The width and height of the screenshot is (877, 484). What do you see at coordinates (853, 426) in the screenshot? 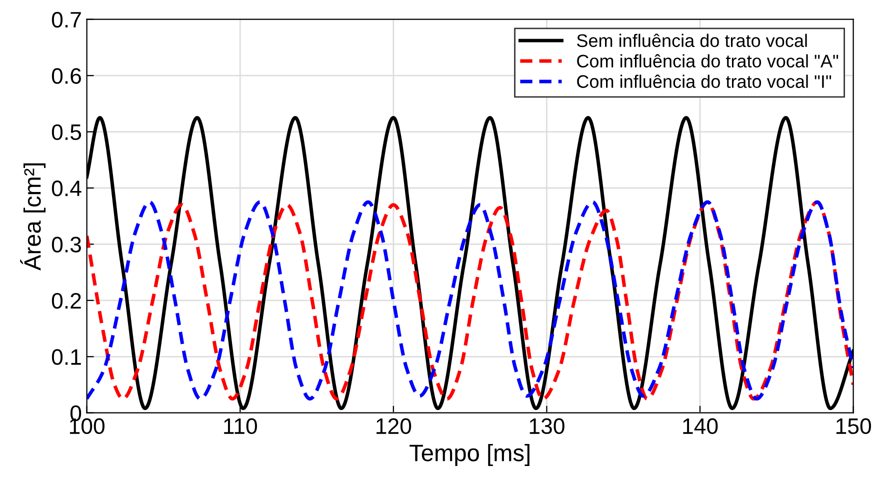
I see `x-tick-label: 150` at bounding box center [853, 426].